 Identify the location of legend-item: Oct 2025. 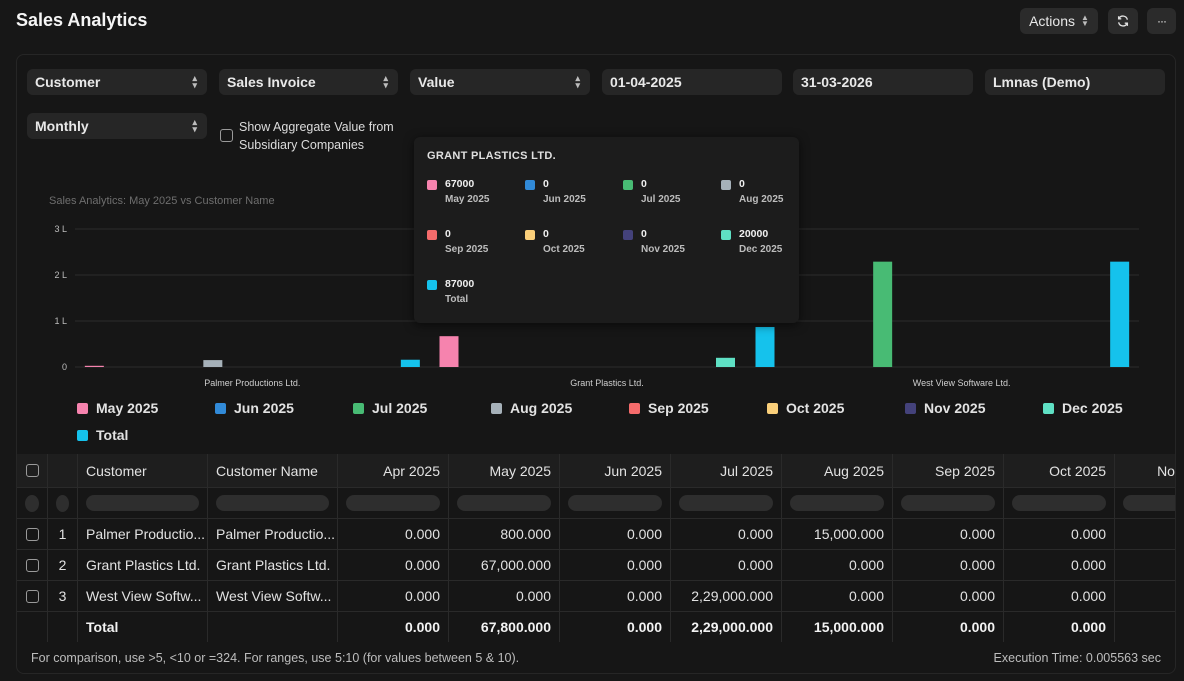
(805, 408).